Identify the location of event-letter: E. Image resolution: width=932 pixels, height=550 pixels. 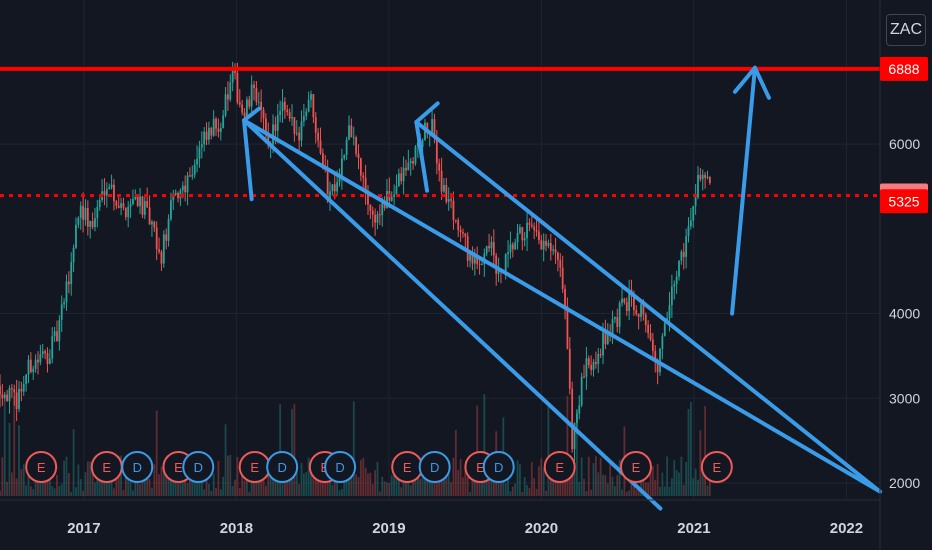
(178, 467).